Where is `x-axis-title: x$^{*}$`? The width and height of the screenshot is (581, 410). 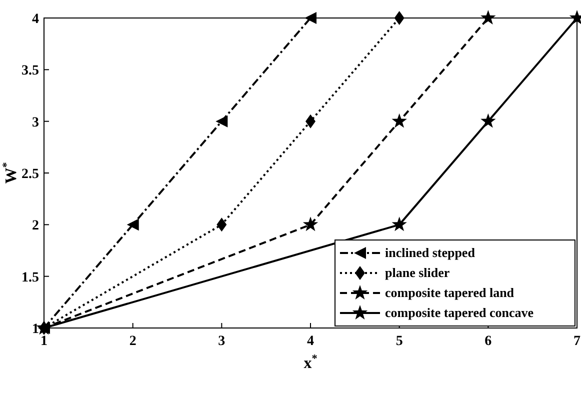 x-axis-title: x$^{*}$ is located at coordinates (311, 362).